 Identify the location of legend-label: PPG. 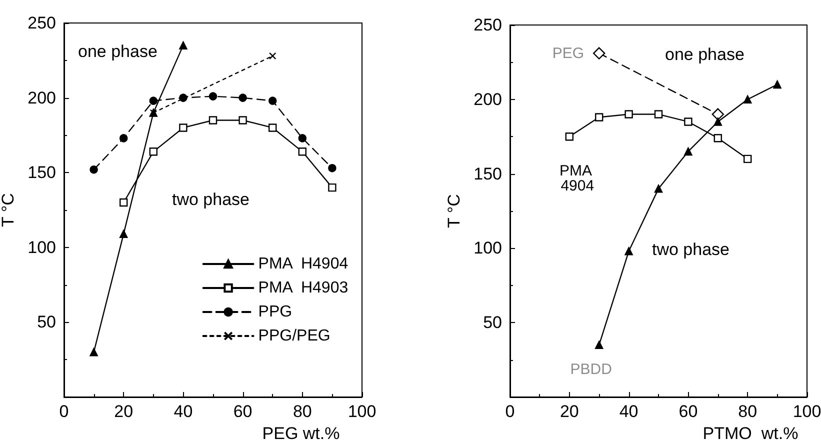
(275, 312).